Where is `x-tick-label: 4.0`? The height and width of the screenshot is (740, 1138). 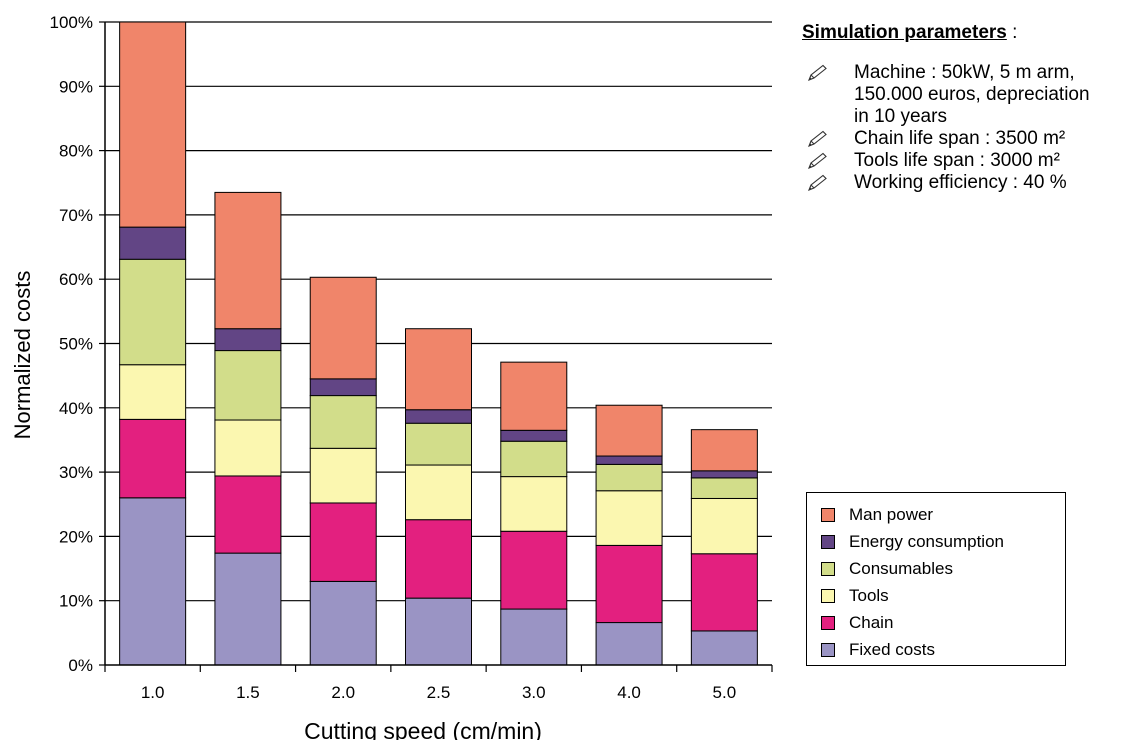 x-tick-label: 4.0 is located at coordinates (629, 692).